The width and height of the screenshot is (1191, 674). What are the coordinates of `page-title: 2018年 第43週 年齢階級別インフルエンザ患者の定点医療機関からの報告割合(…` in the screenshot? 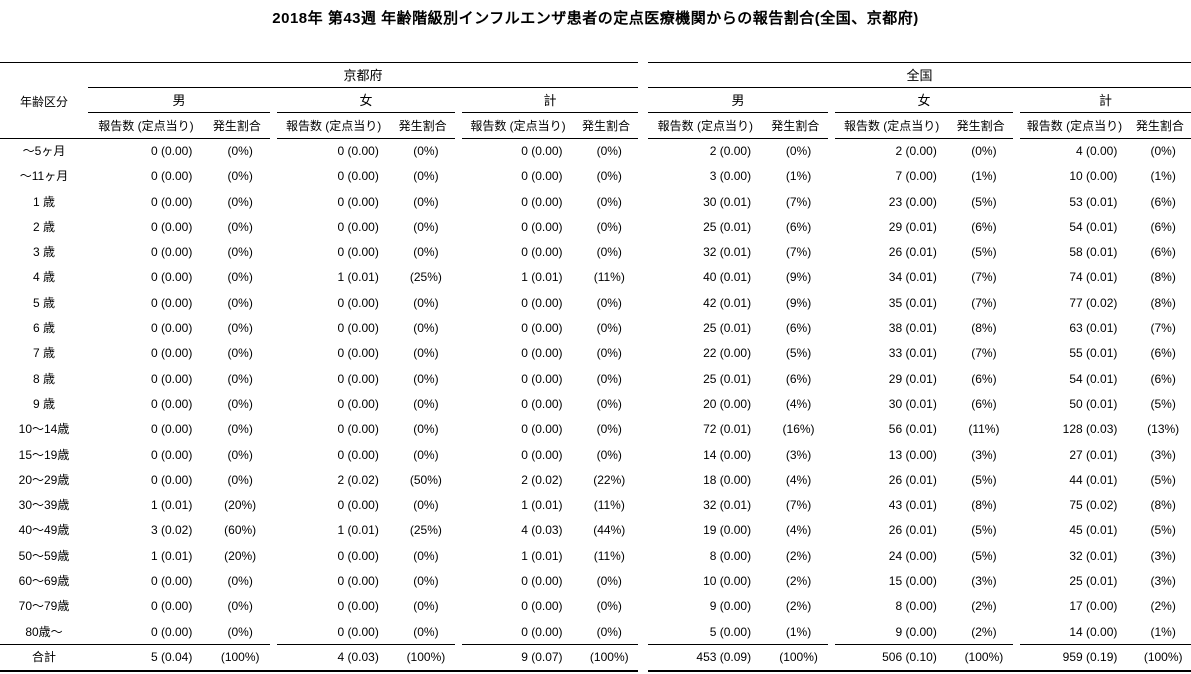 It's located at (595, 18).